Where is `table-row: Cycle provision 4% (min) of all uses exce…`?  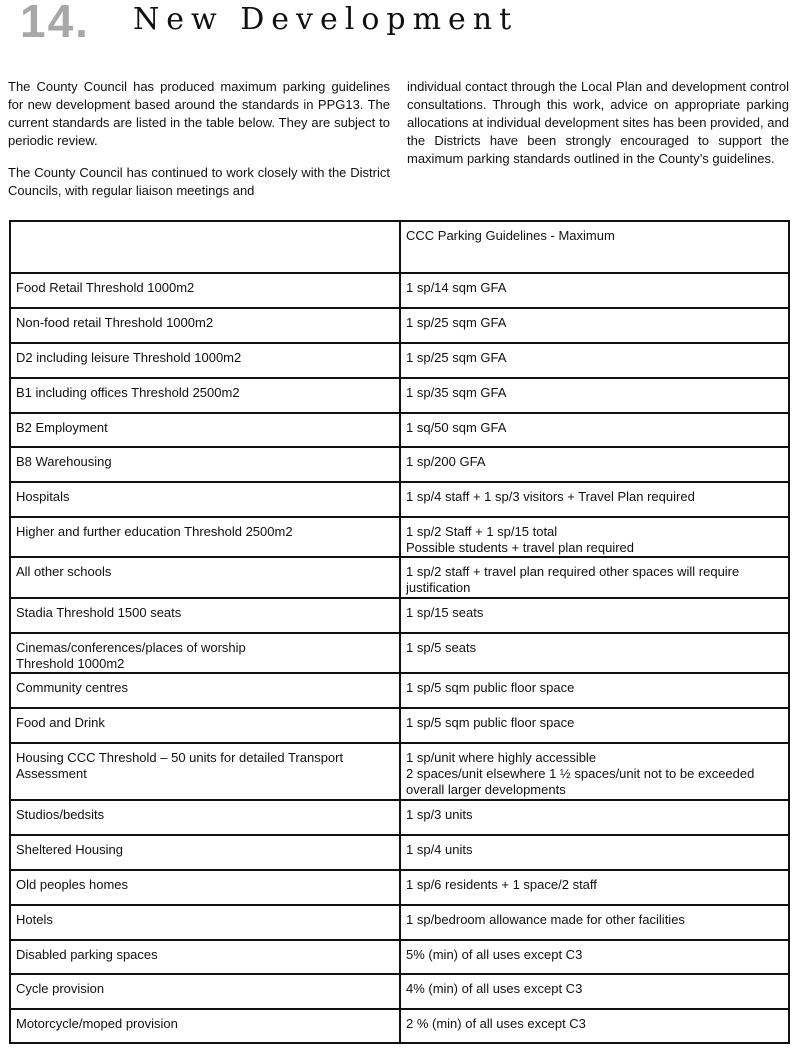
table-row: Cycle provision 4% (min) of all uses exce… is located at coordinates (399, 991).